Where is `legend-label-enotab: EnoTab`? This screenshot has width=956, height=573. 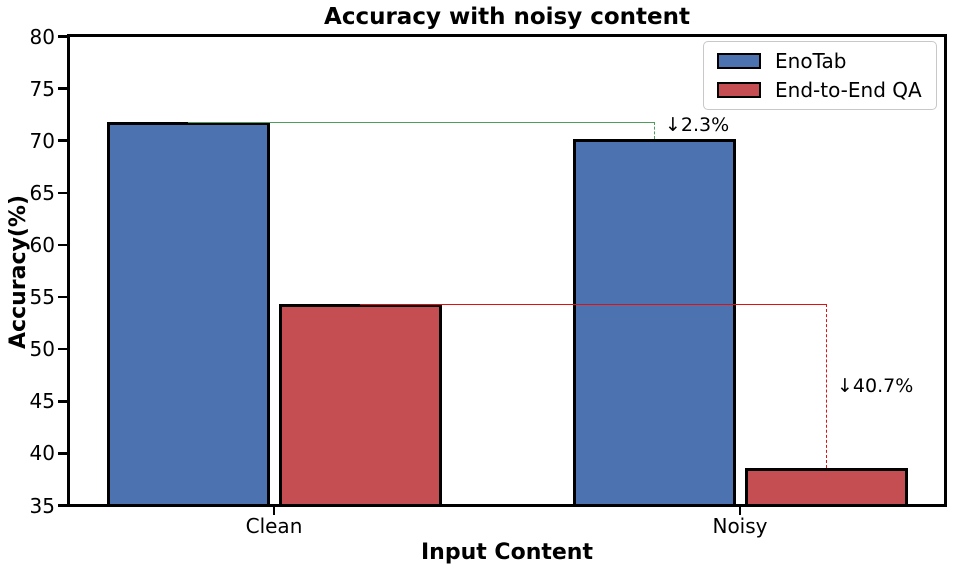 legend-label-enotab: EnoTab is located at coordinates (811, 61).